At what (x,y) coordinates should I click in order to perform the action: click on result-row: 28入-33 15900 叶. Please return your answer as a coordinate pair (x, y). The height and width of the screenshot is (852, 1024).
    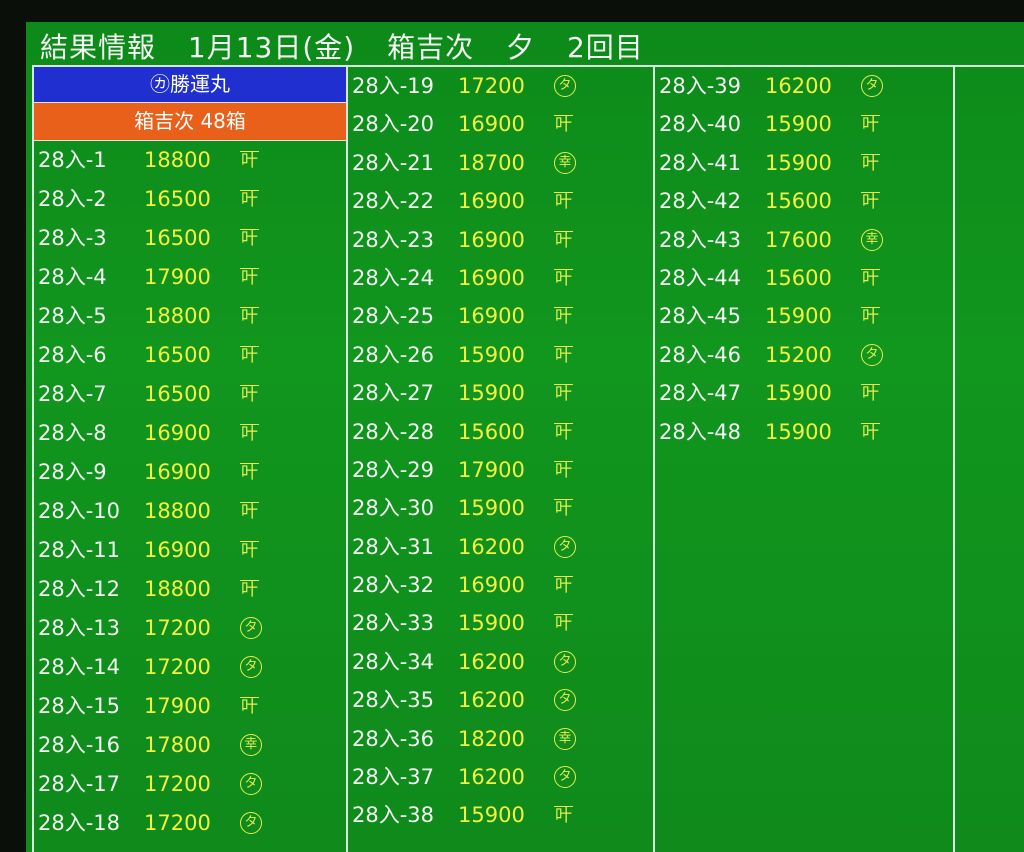
    Looking at the image, I should click on (500, 623).